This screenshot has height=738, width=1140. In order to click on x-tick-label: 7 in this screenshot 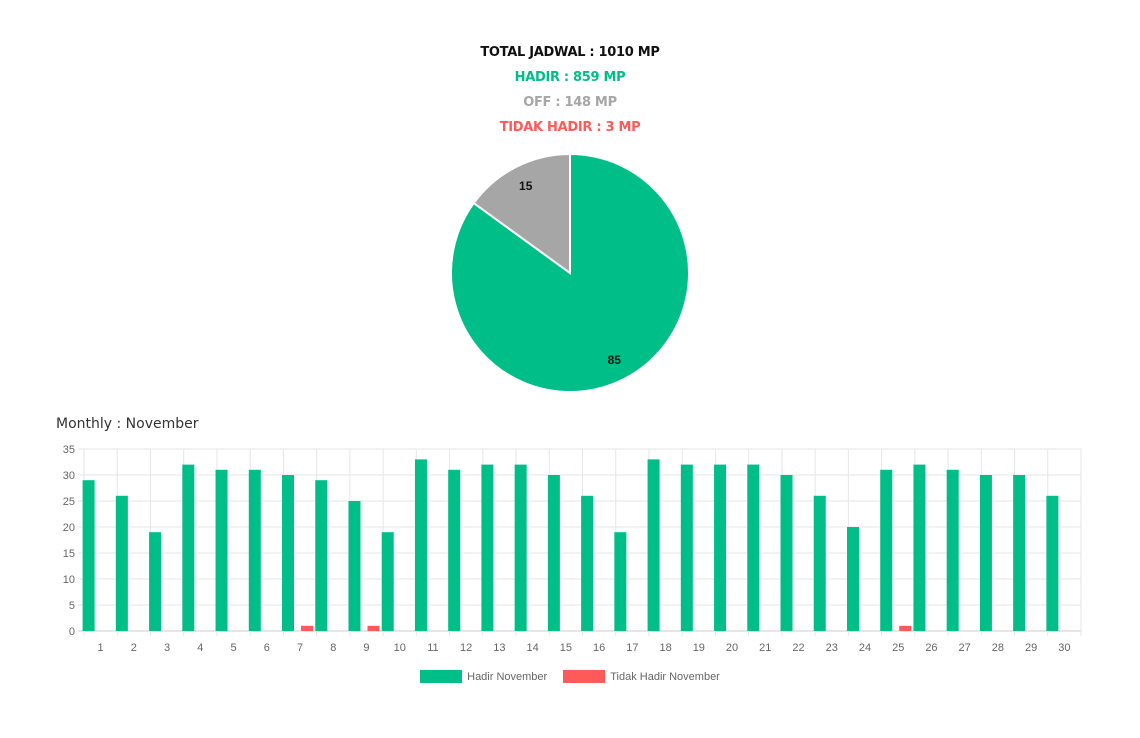, I will do `click(300, 648)`.